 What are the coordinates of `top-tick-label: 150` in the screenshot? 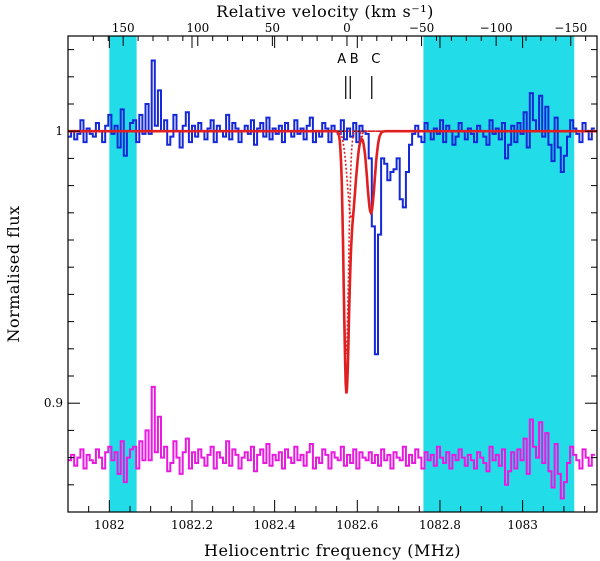 It's located at (123, 28).